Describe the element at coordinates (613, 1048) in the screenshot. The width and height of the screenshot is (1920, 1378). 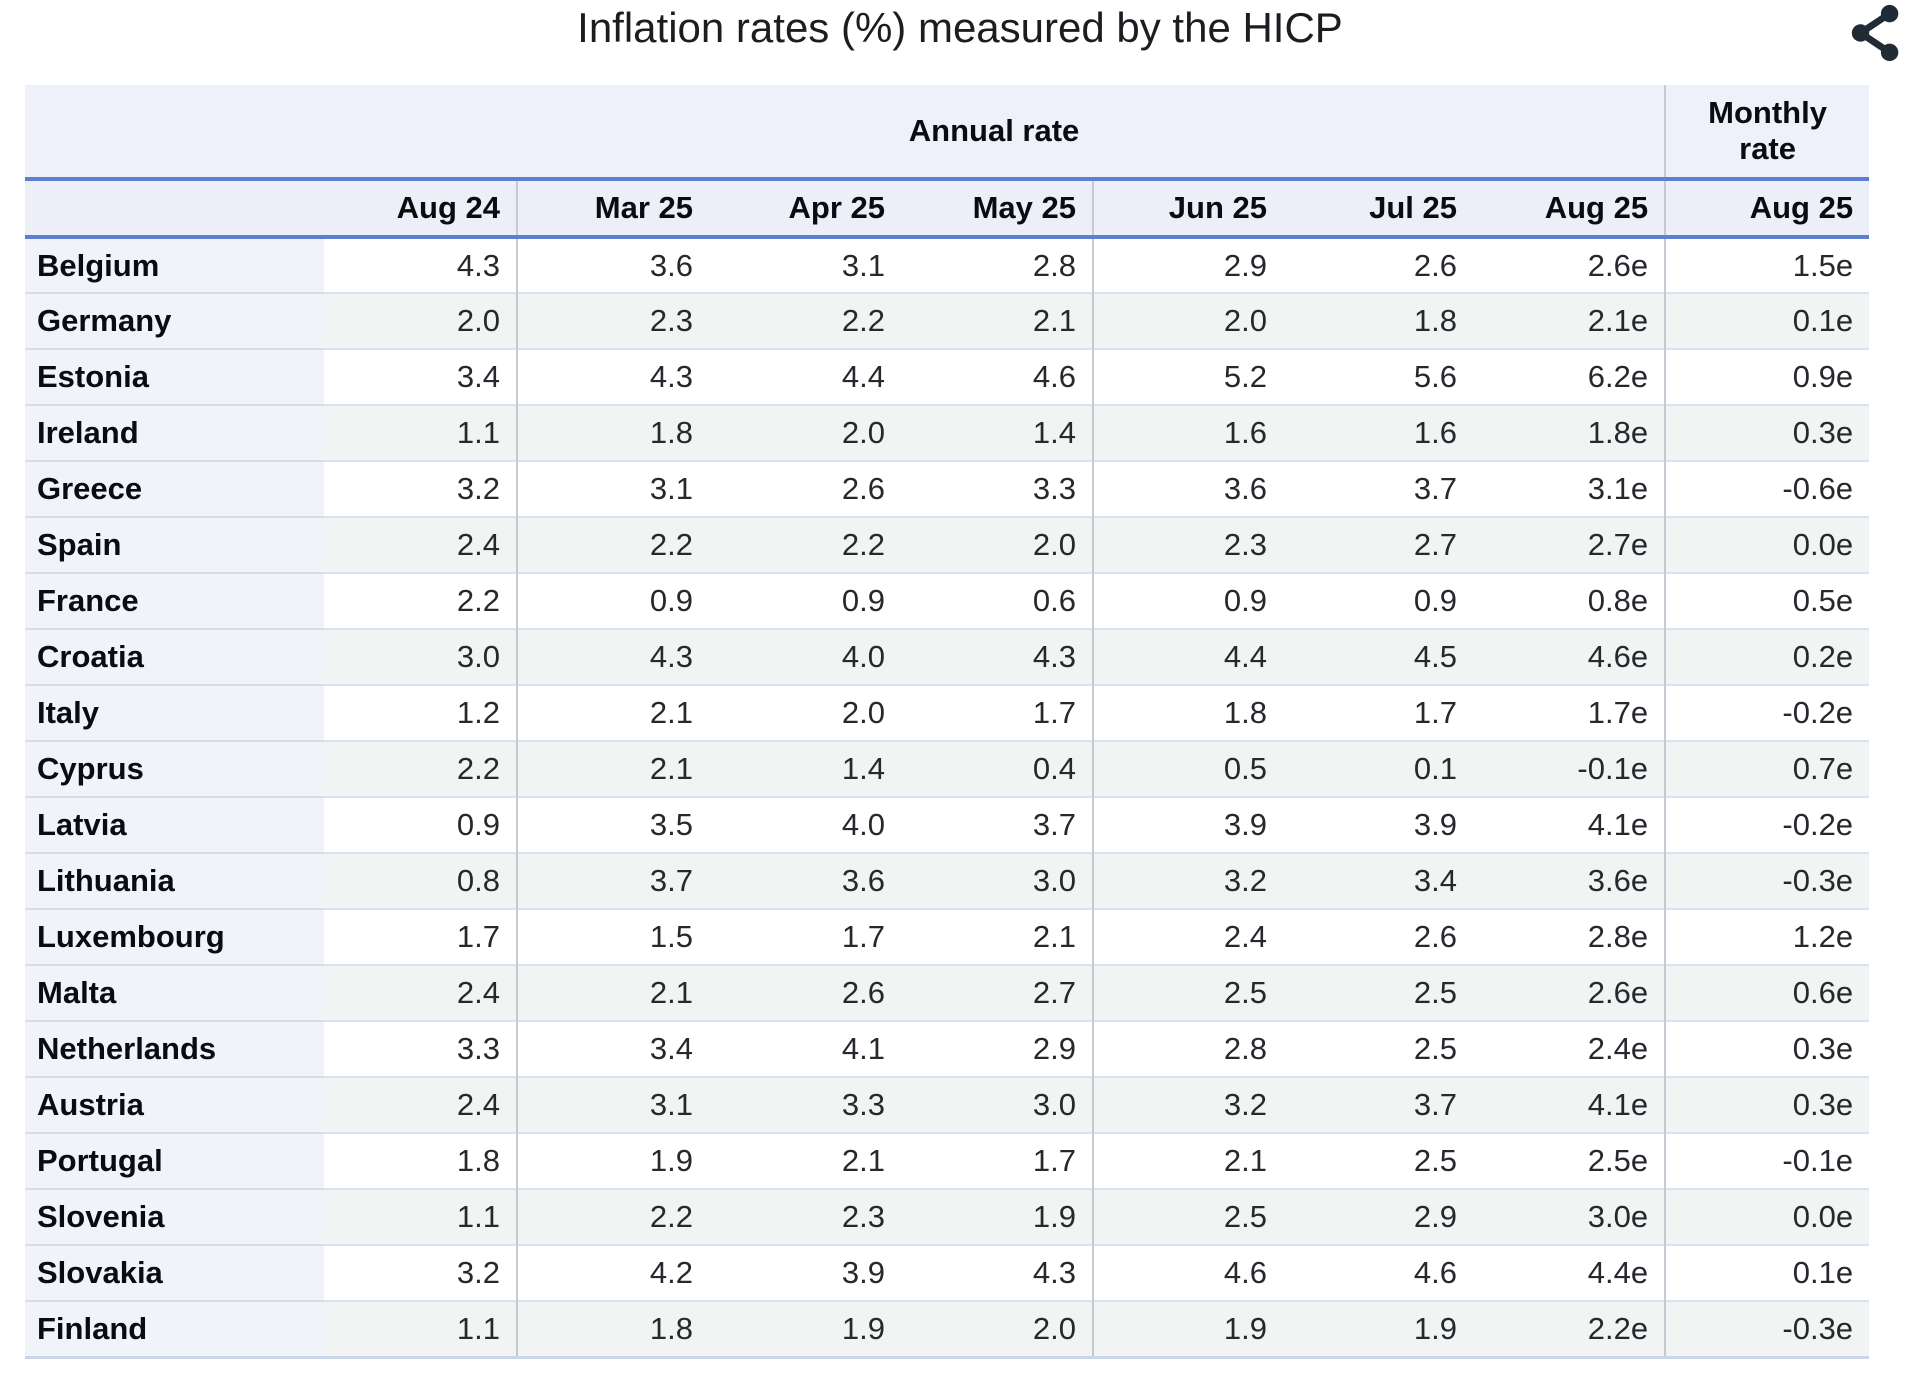
I see `annual-rate-cell: 3.4` at that location.